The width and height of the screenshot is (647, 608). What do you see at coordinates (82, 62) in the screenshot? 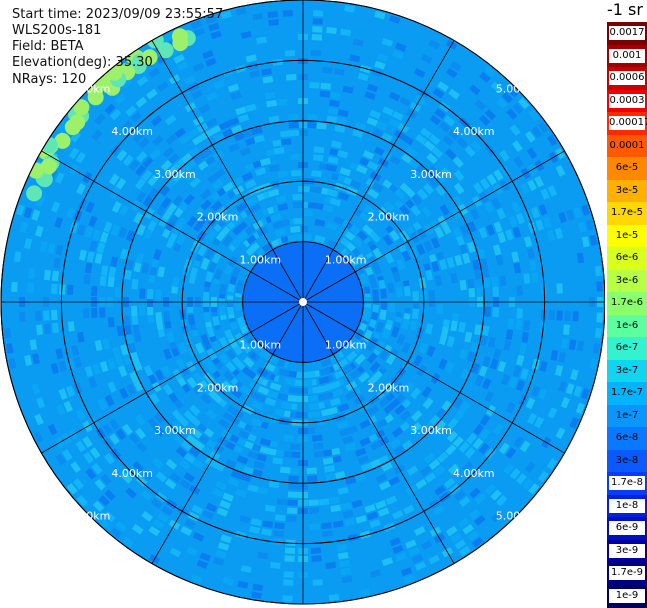
I see `elevation-label: Elevation(deg): 35.30` at bounding box center [82, 62].